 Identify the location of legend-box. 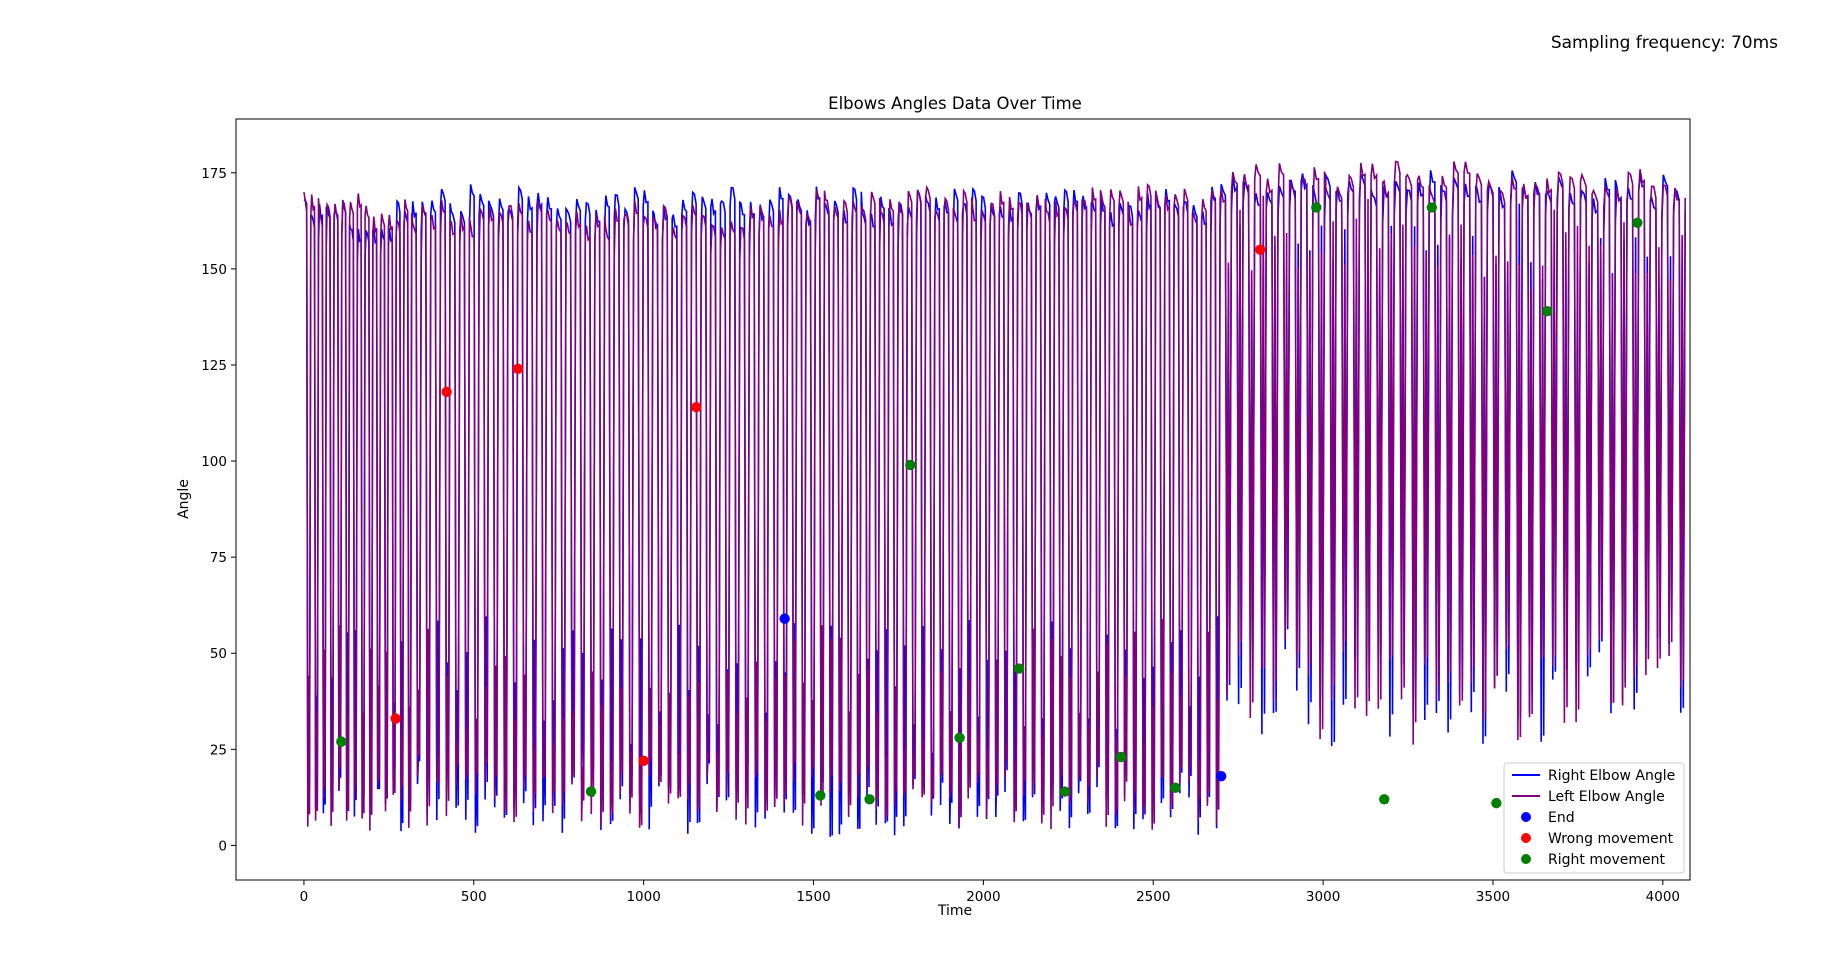
(1594, 818).